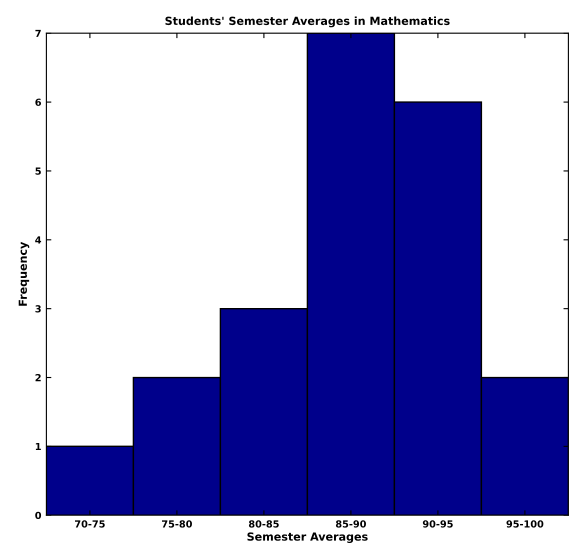 The width and height of the screenshot is (580, 554). Describe the element at coordinates (38, 378) in the screenshot. I see `y-tick-label: 2` at that location.